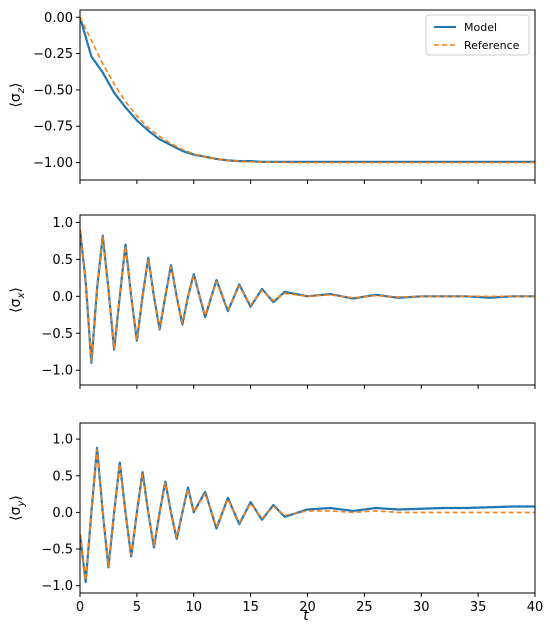 This screenshot has height=626, width=550. I want to click on x-tick-label: 5, so click(137, 607).